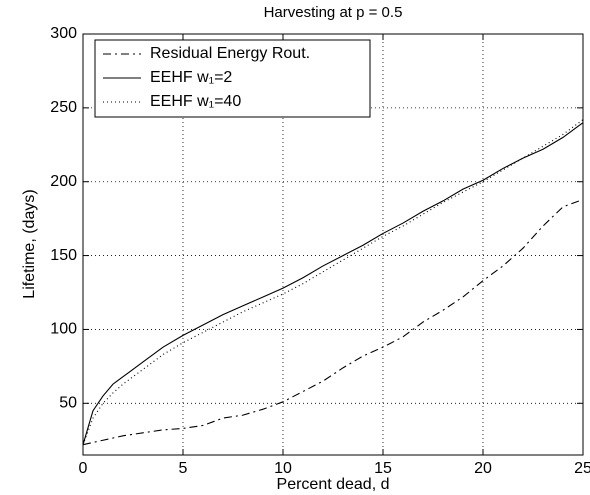 Image resolution: width=590 pixels, height=495 pixels. Describe the element at coordinates (582, 468) in the screenshot. I see `x-tick-label: 25` at that location.